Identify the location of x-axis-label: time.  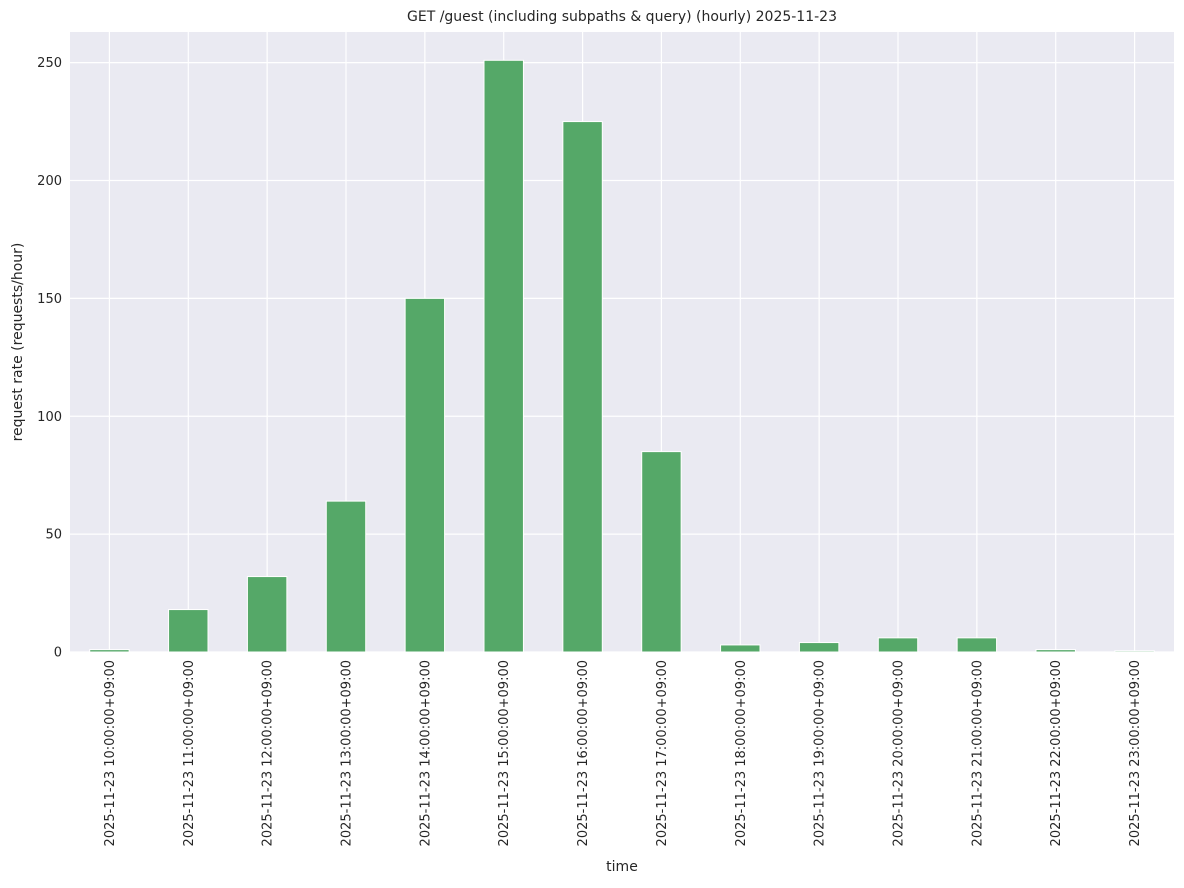
(622, 867).